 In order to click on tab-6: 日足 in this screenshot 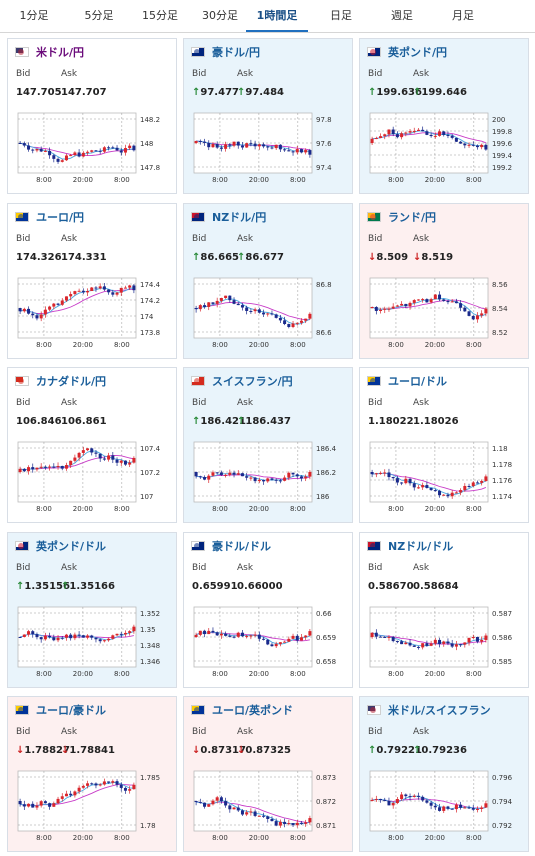, I will do `click(341, 15)`.